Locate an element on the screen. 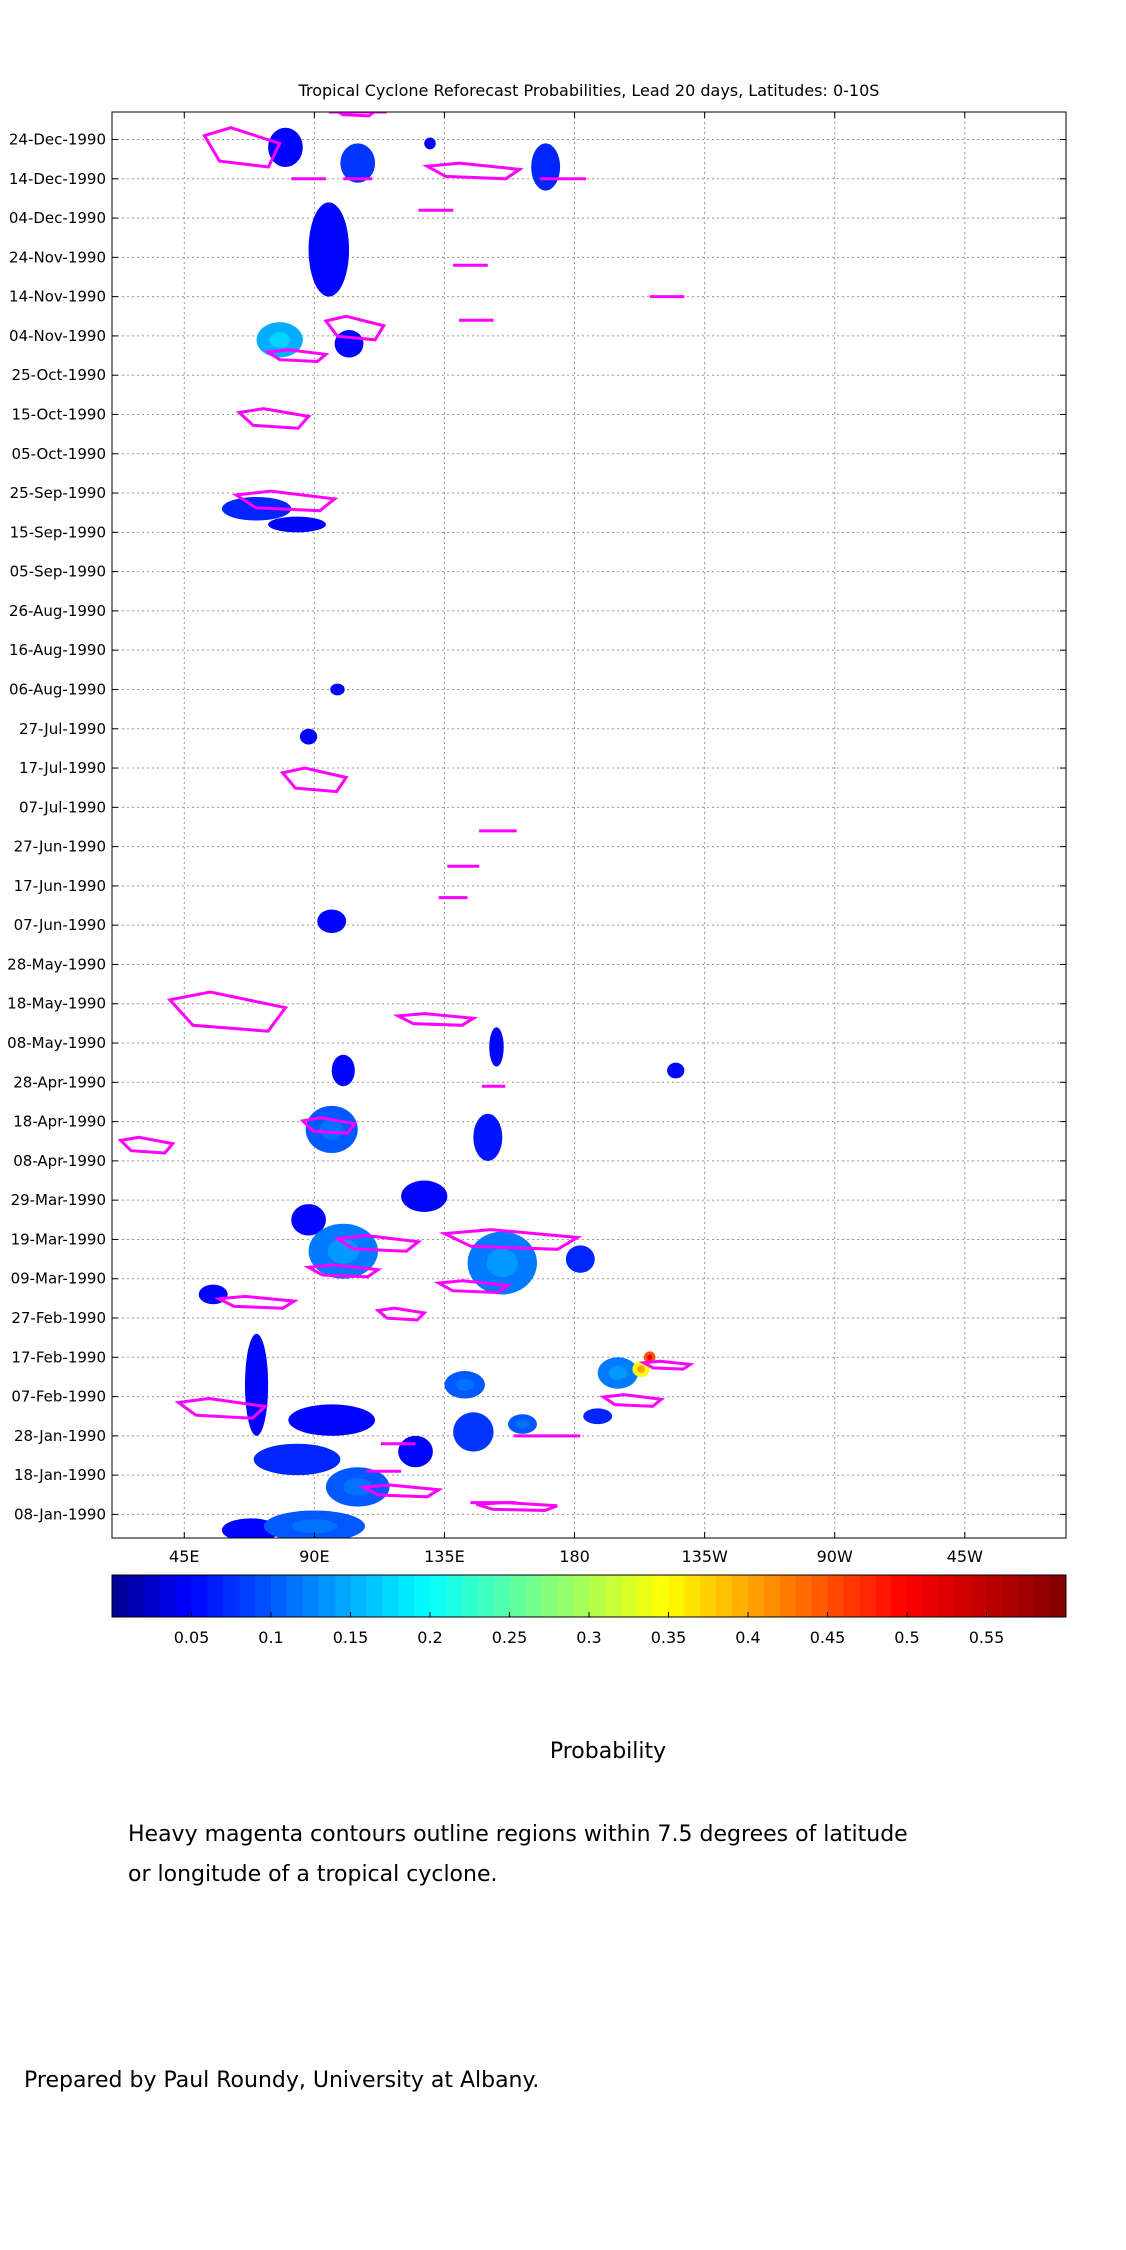  y-tick-label: 24-Nov-1990 is located at coordinates (57, 257).